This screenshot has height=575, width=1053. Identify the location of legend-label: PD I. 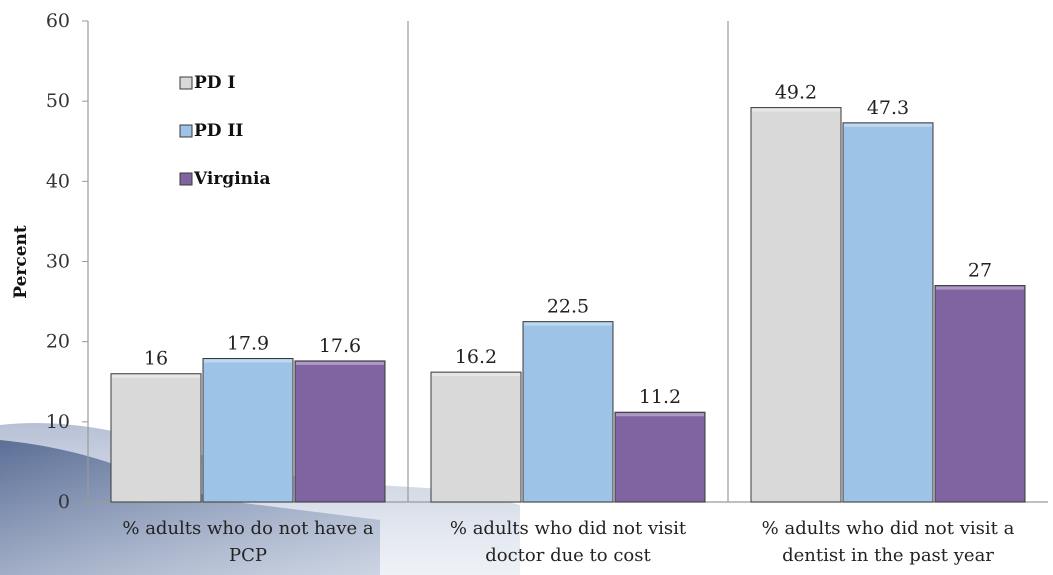
(214, 83).